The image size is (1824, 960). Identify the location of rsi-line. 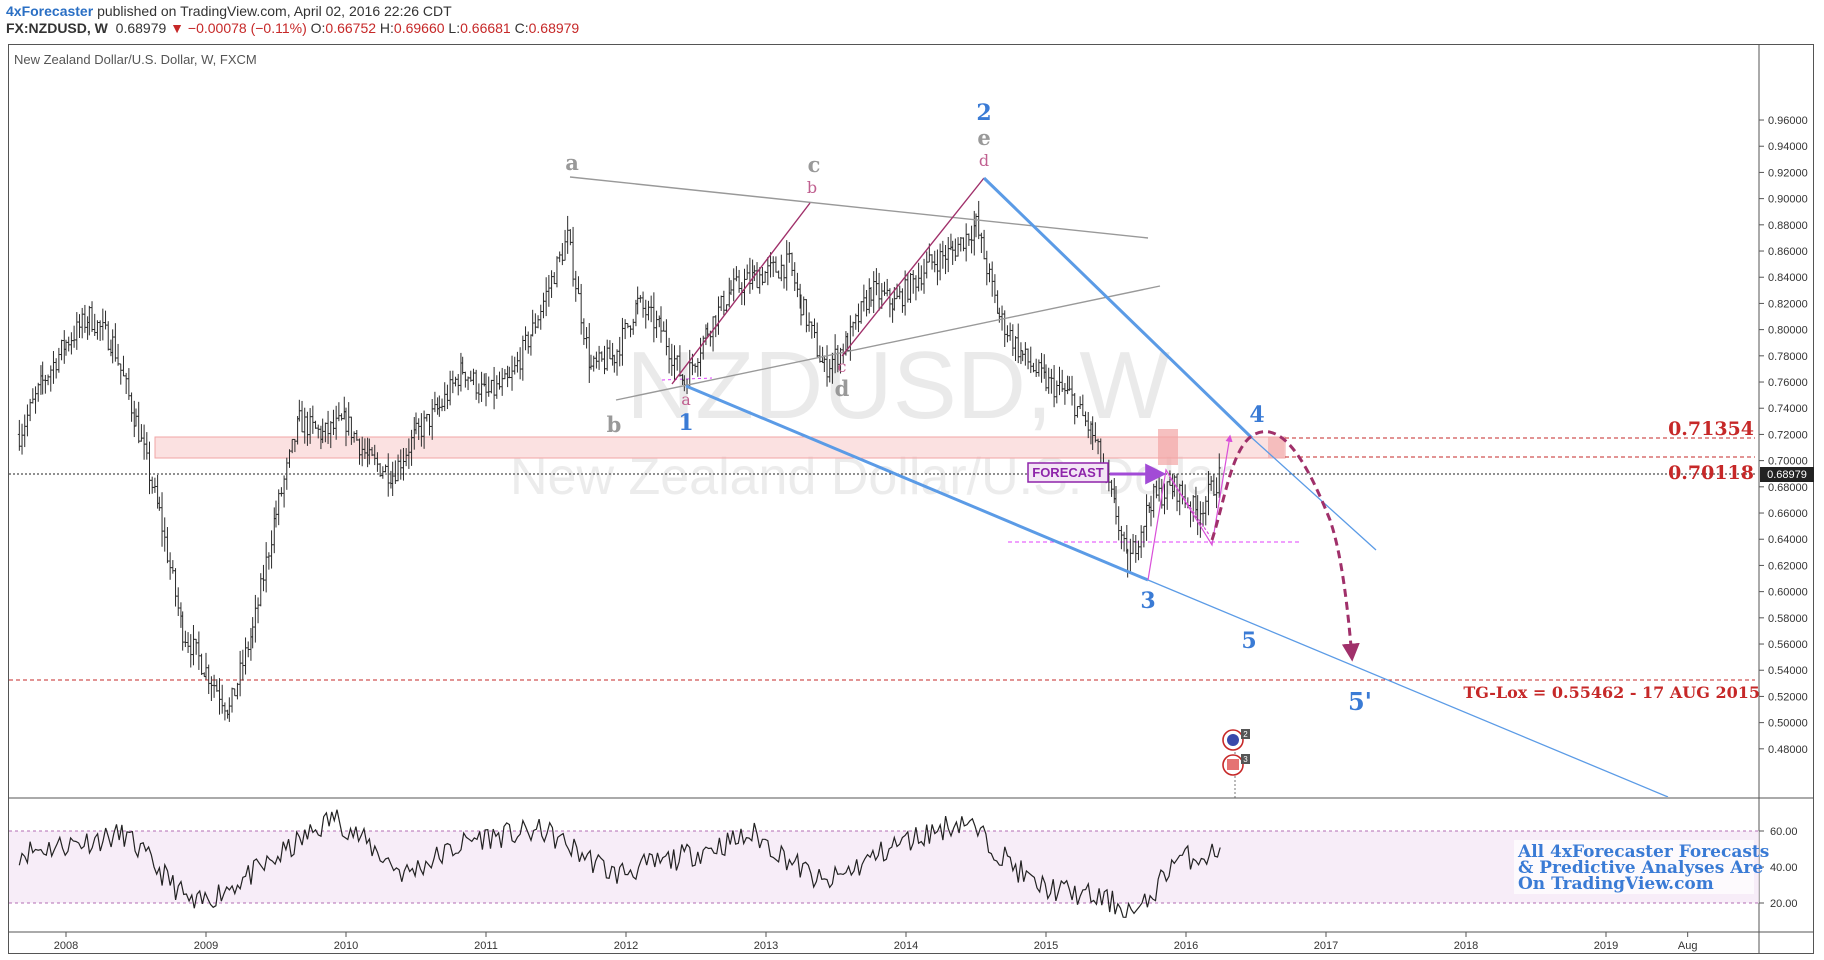
(619, 863).